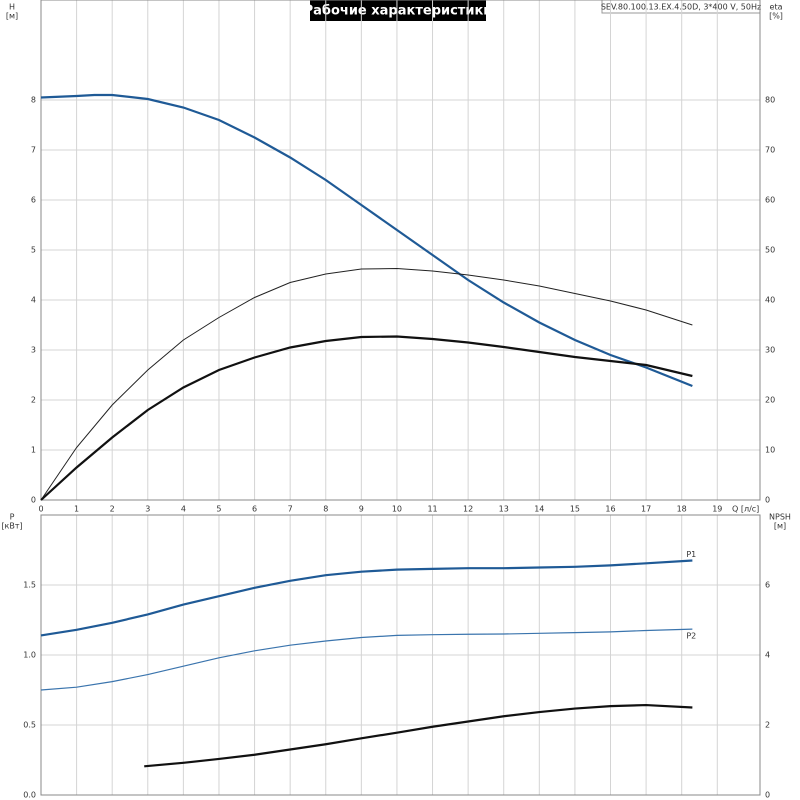 This screenshot has height=800, width=800. What do you see at coordinates (575, 509) in the screenshot?
I see `x-tick-label: 15` at bounding box center [575, 509].